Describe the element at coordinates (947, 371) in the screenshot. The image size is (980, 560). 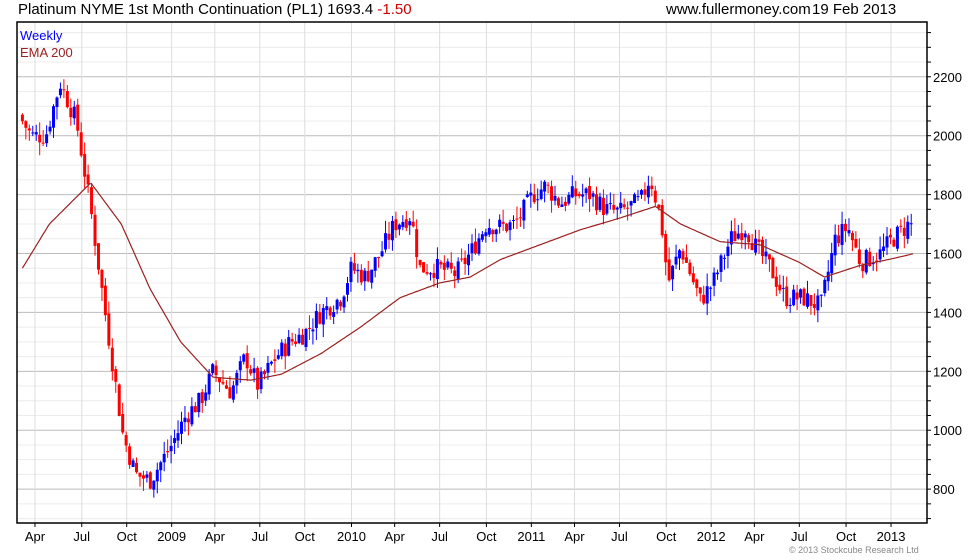
I see `y-tick-label: 1200` at that location.